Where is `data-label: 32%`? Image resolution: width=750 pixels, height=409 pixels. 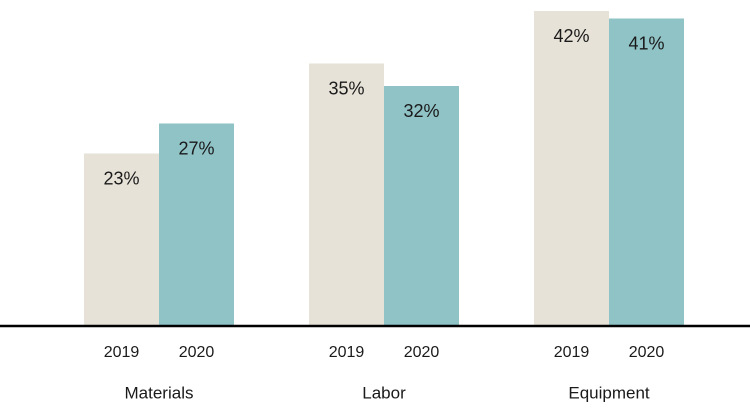
data-label: 32% is located at coordinates (421, 111).